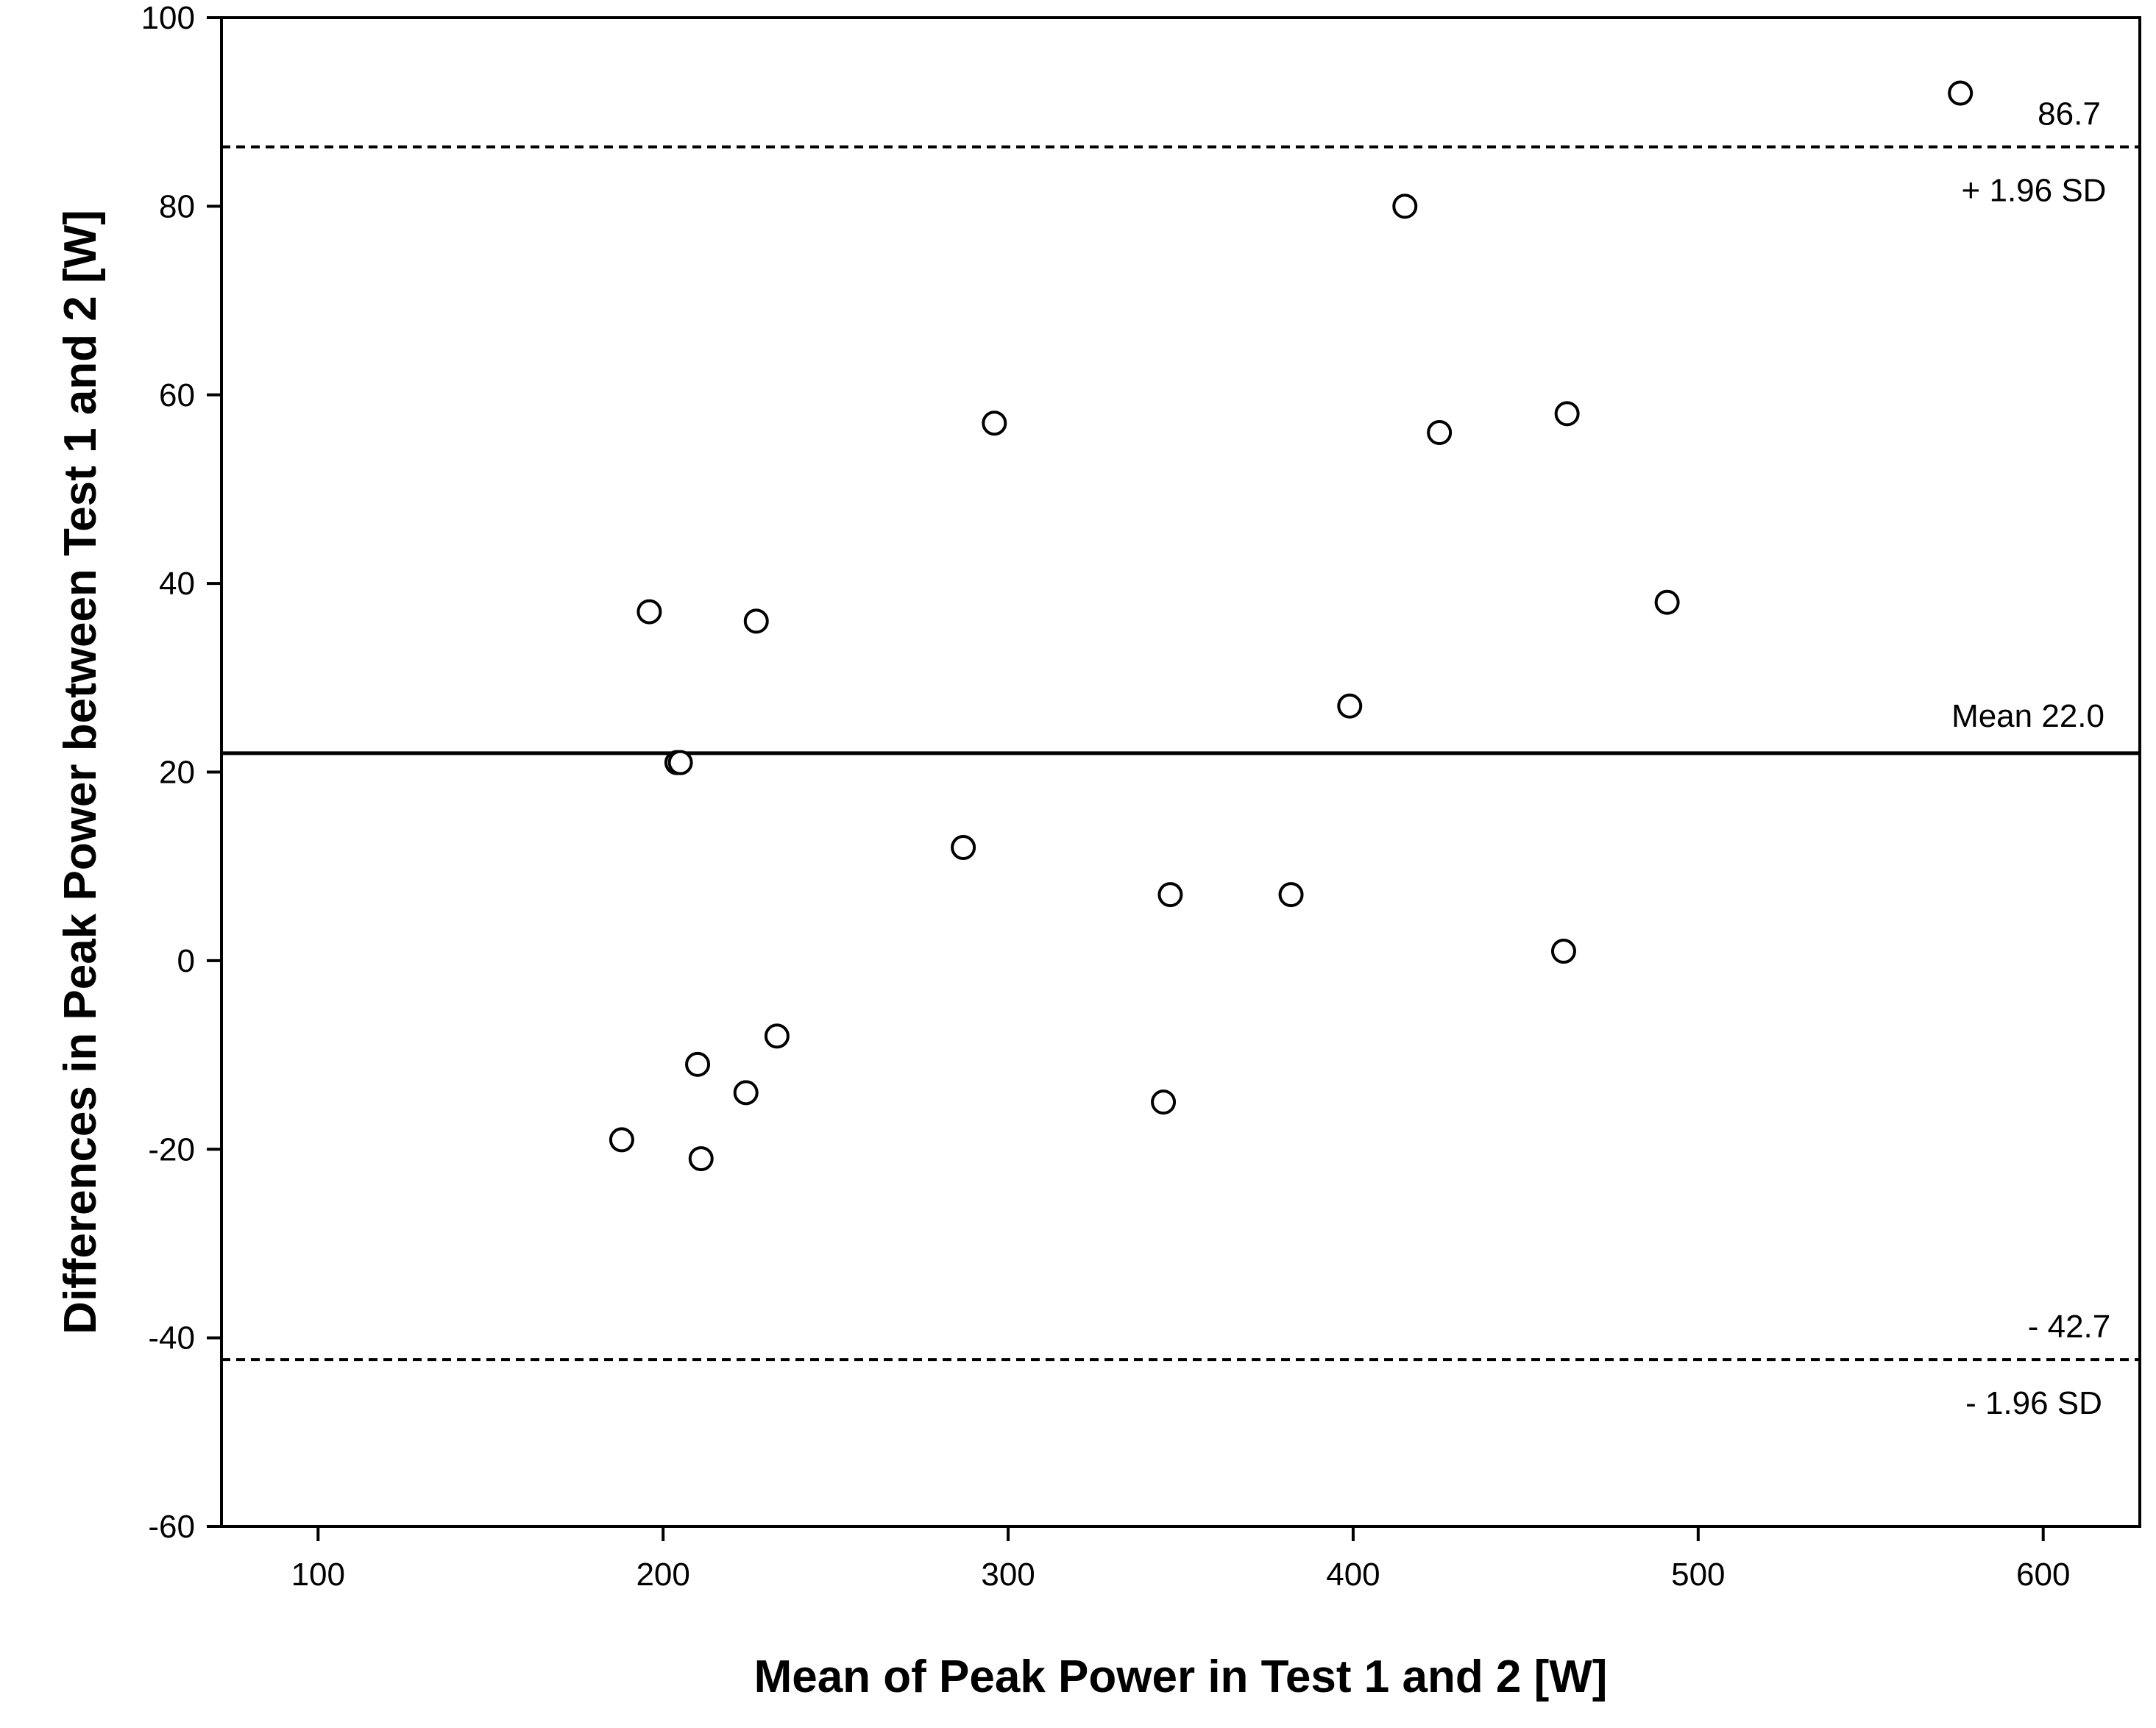 The image size is (2156, 1728). I want to click on x-tick-label-500: 500, so click(1698, 1575).